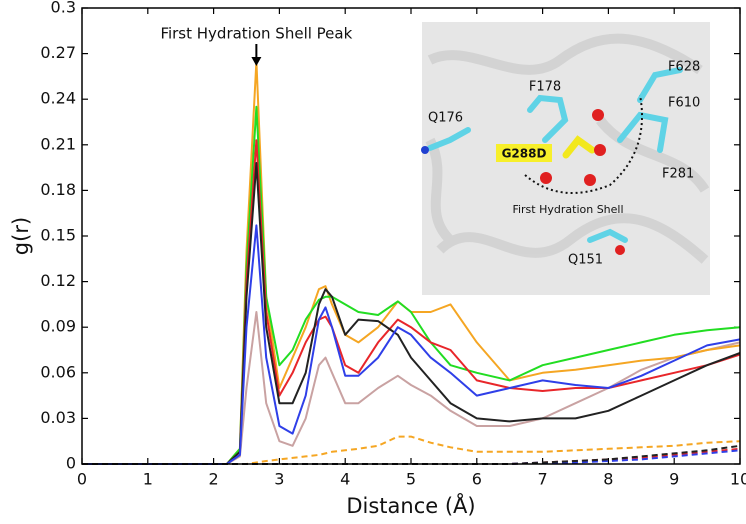  What do you see at coordinates (738, 479) in the screenshot?
I see `x-tick-label: 10` at bounding box center [738, 479].